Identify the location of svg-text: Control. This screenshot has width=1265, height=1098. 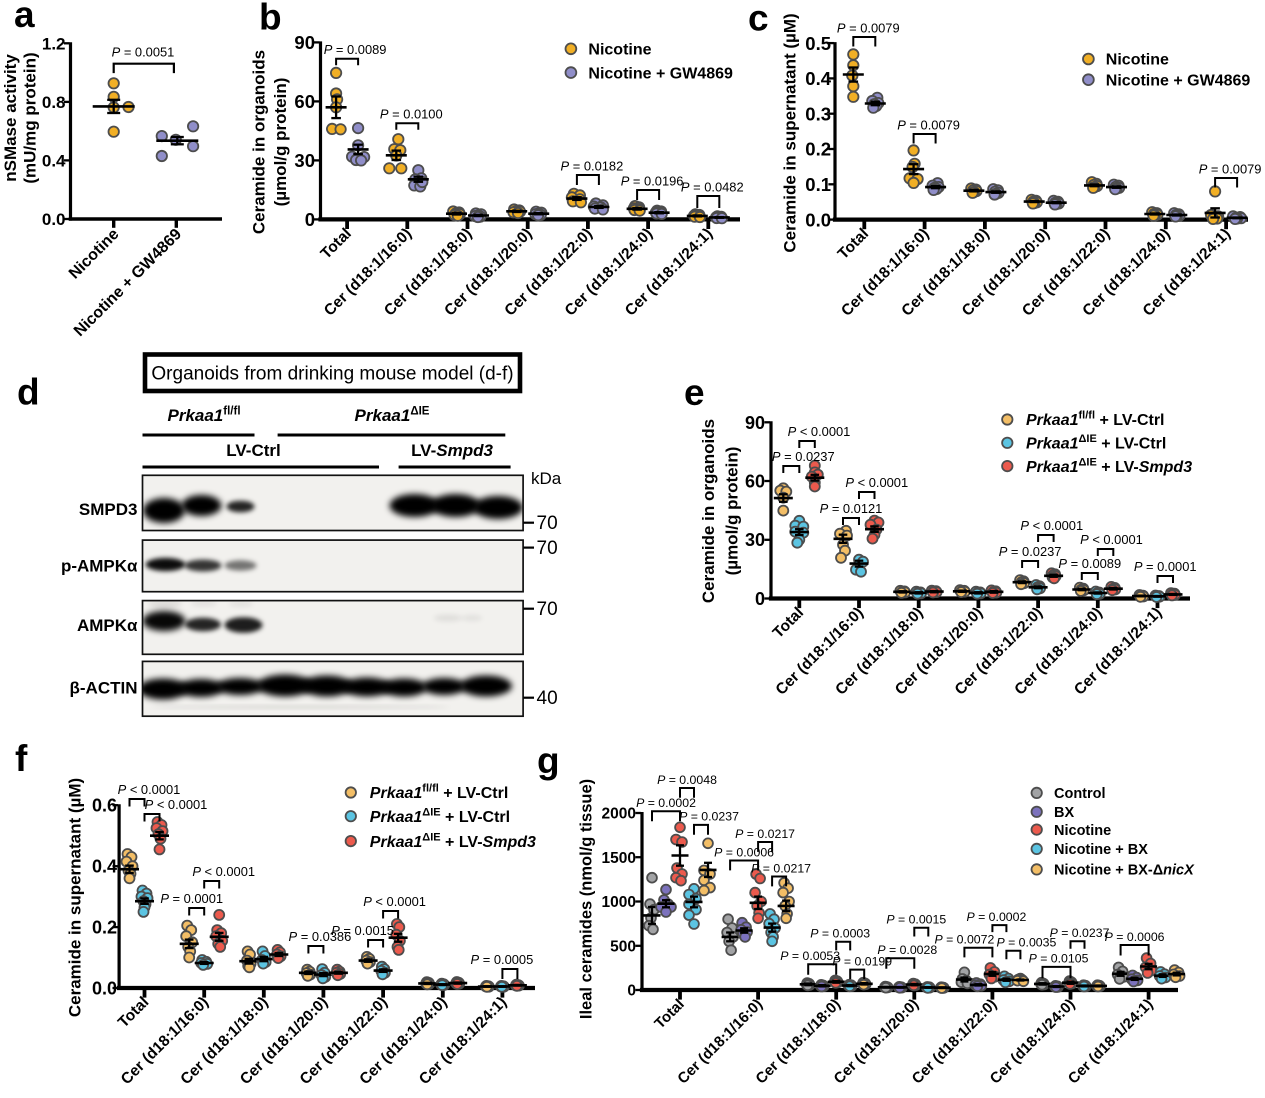
(1080, 794).